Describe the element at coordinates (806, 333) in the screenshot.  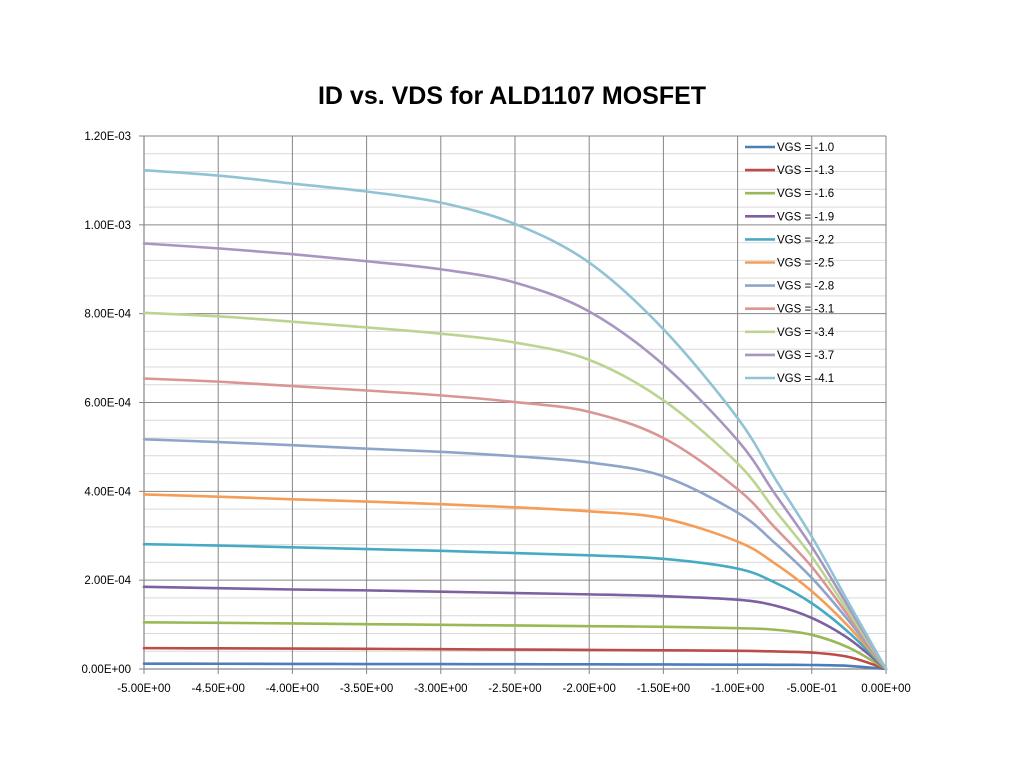
I see `legend-label: VGS = -3.4` at that location.